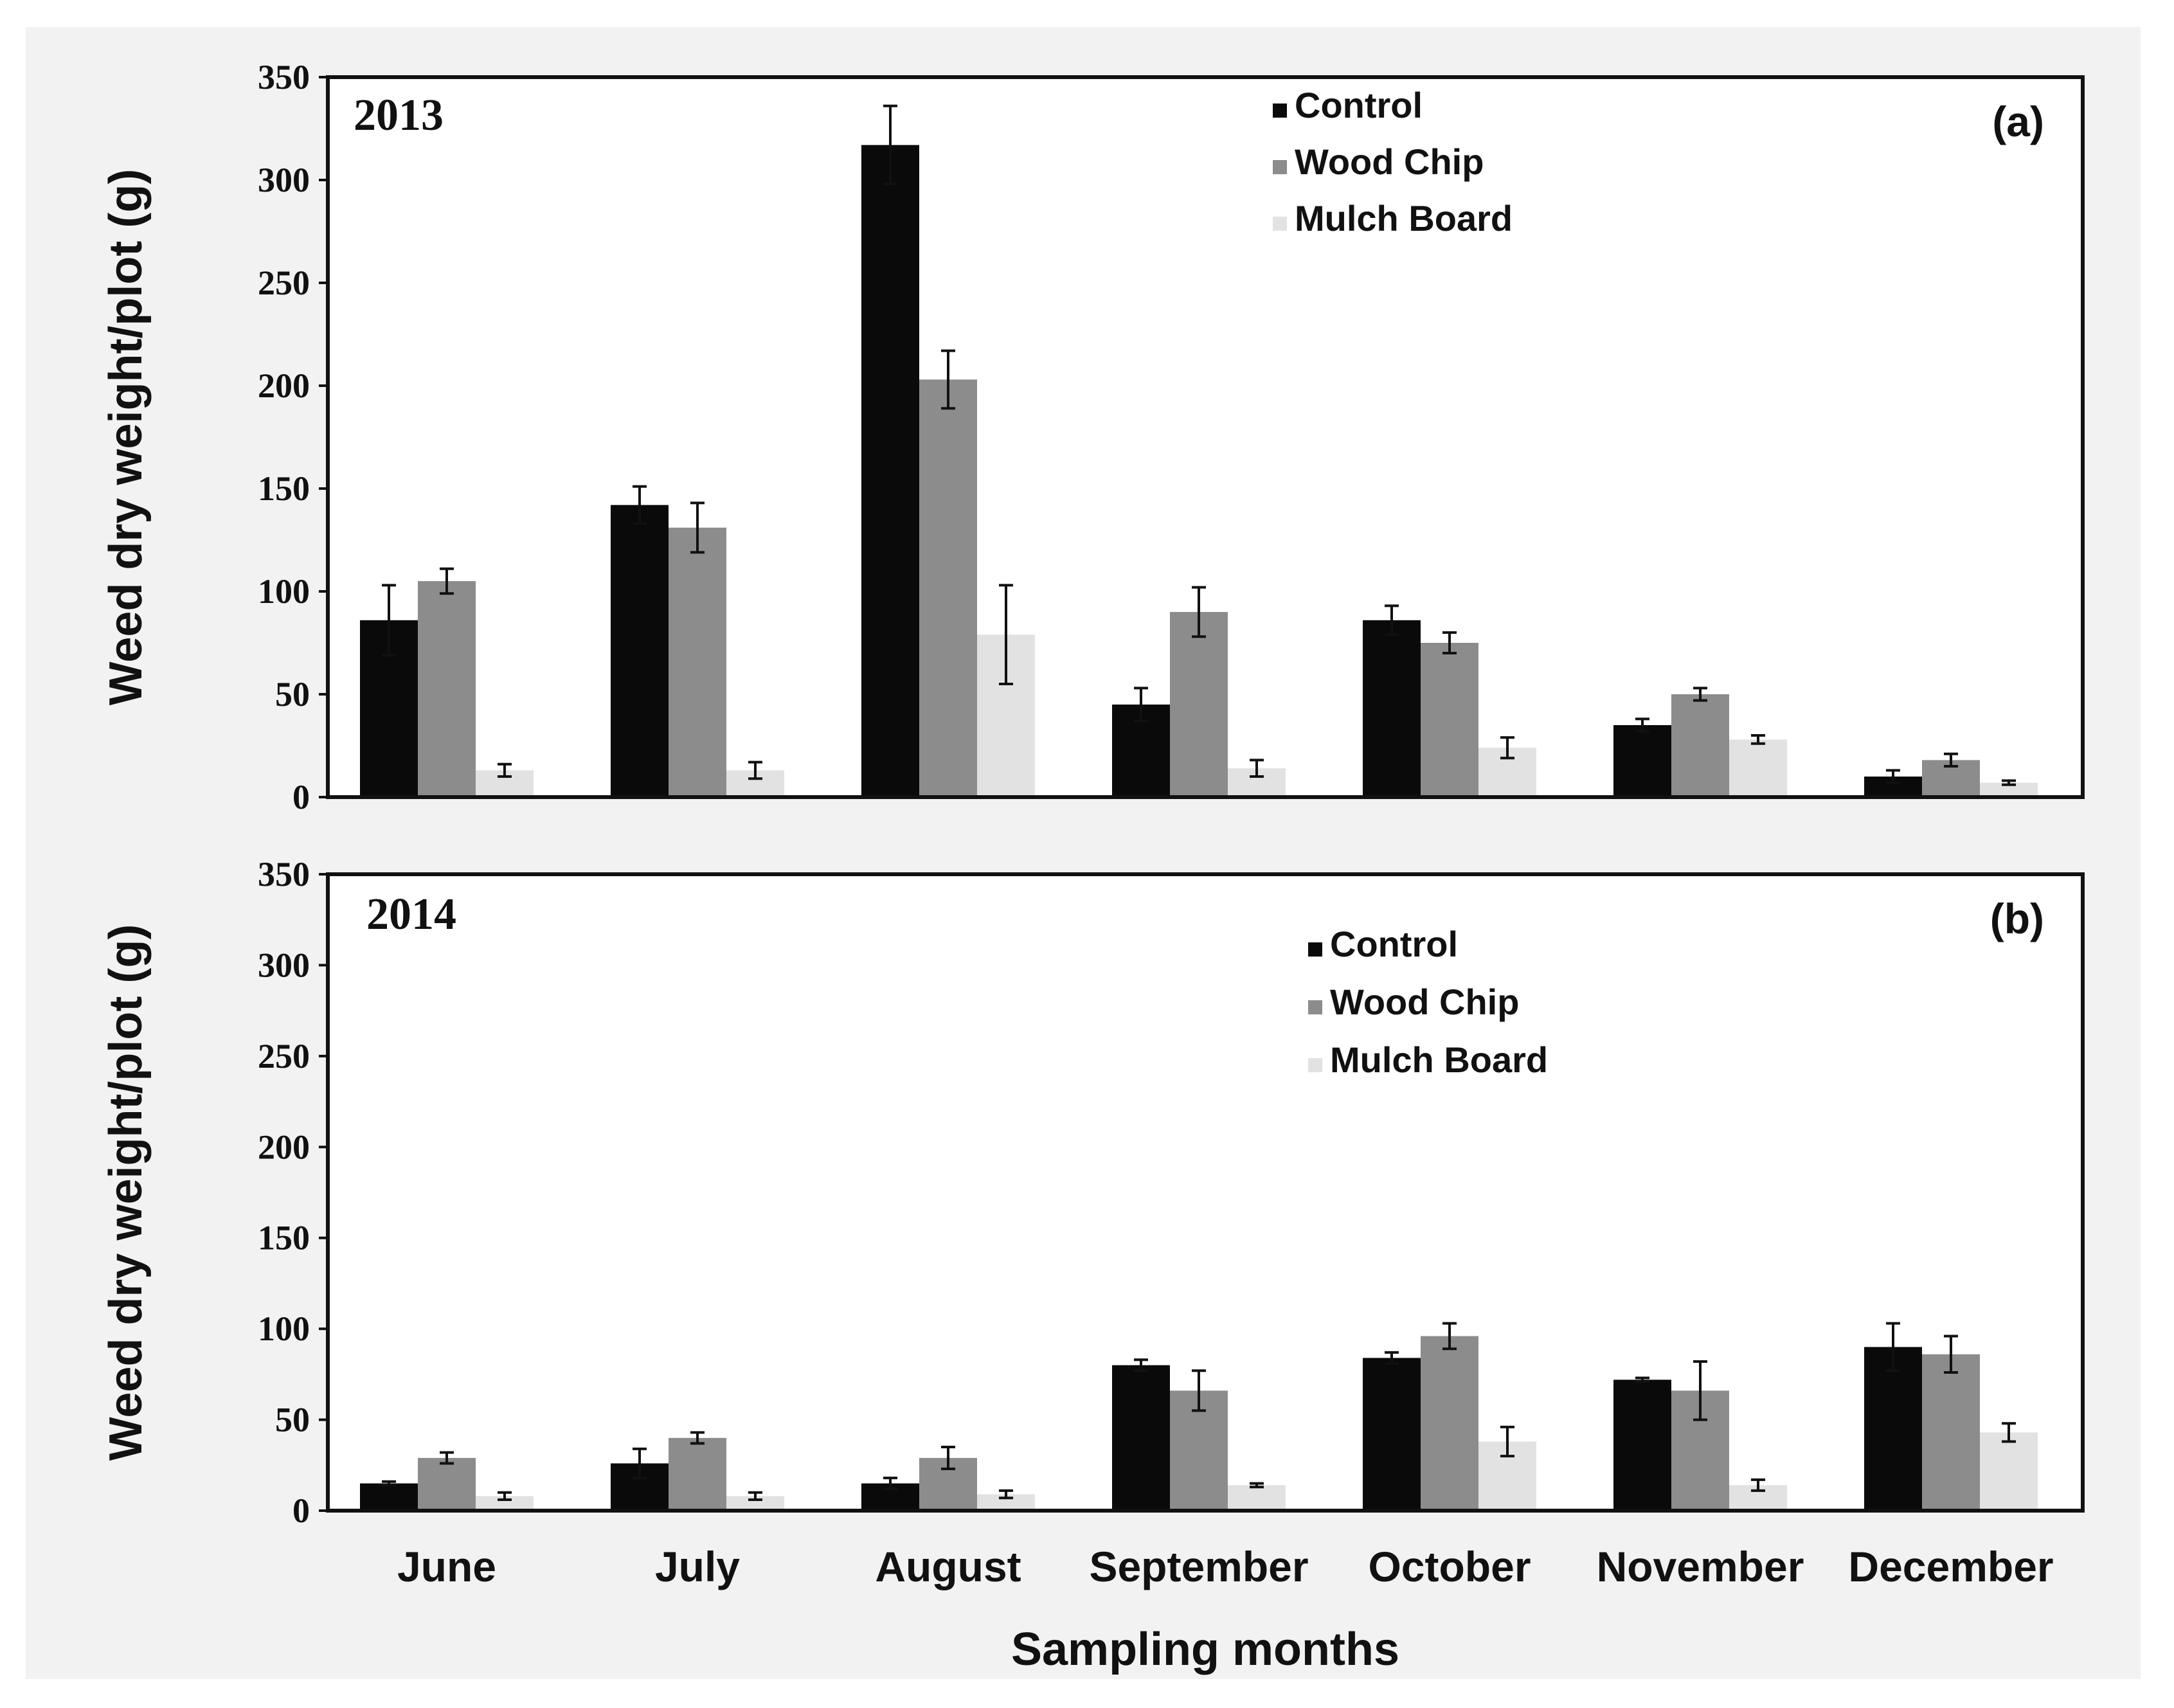  Describe the element at coordinates (446, 1566) in the screenshot. I see `x-tick-label-june: June` at that location.